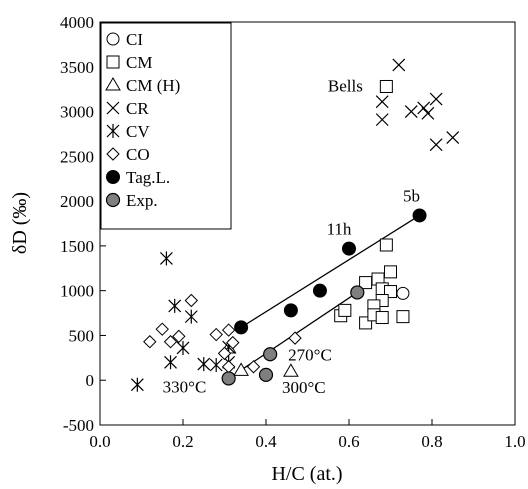  I want to click on y-axis-label: δD (‰), so click(20, 223).